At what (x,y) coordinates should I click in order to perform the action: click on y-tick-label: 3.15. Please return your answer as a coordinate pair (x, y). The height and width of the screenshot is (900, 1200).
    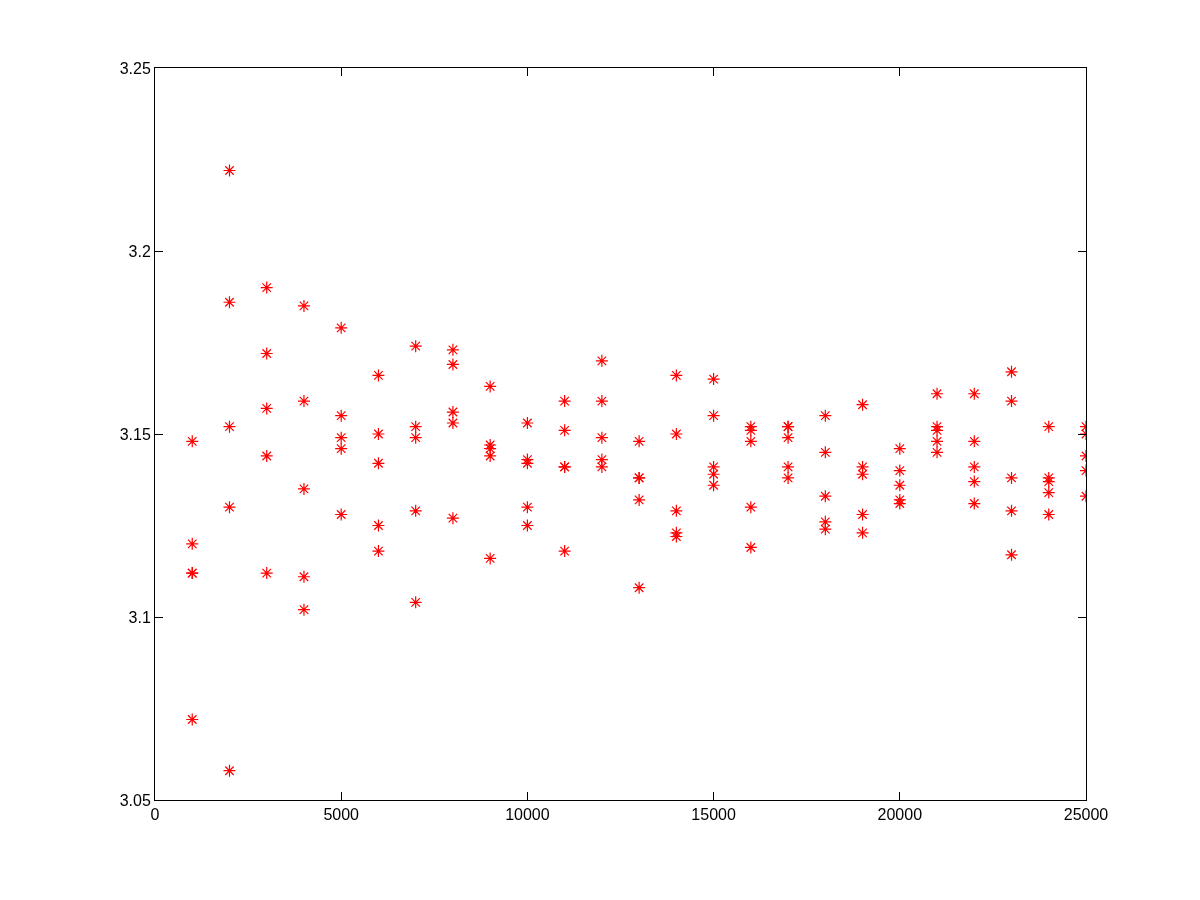
    Looking at the image, I should click on (135, 434).